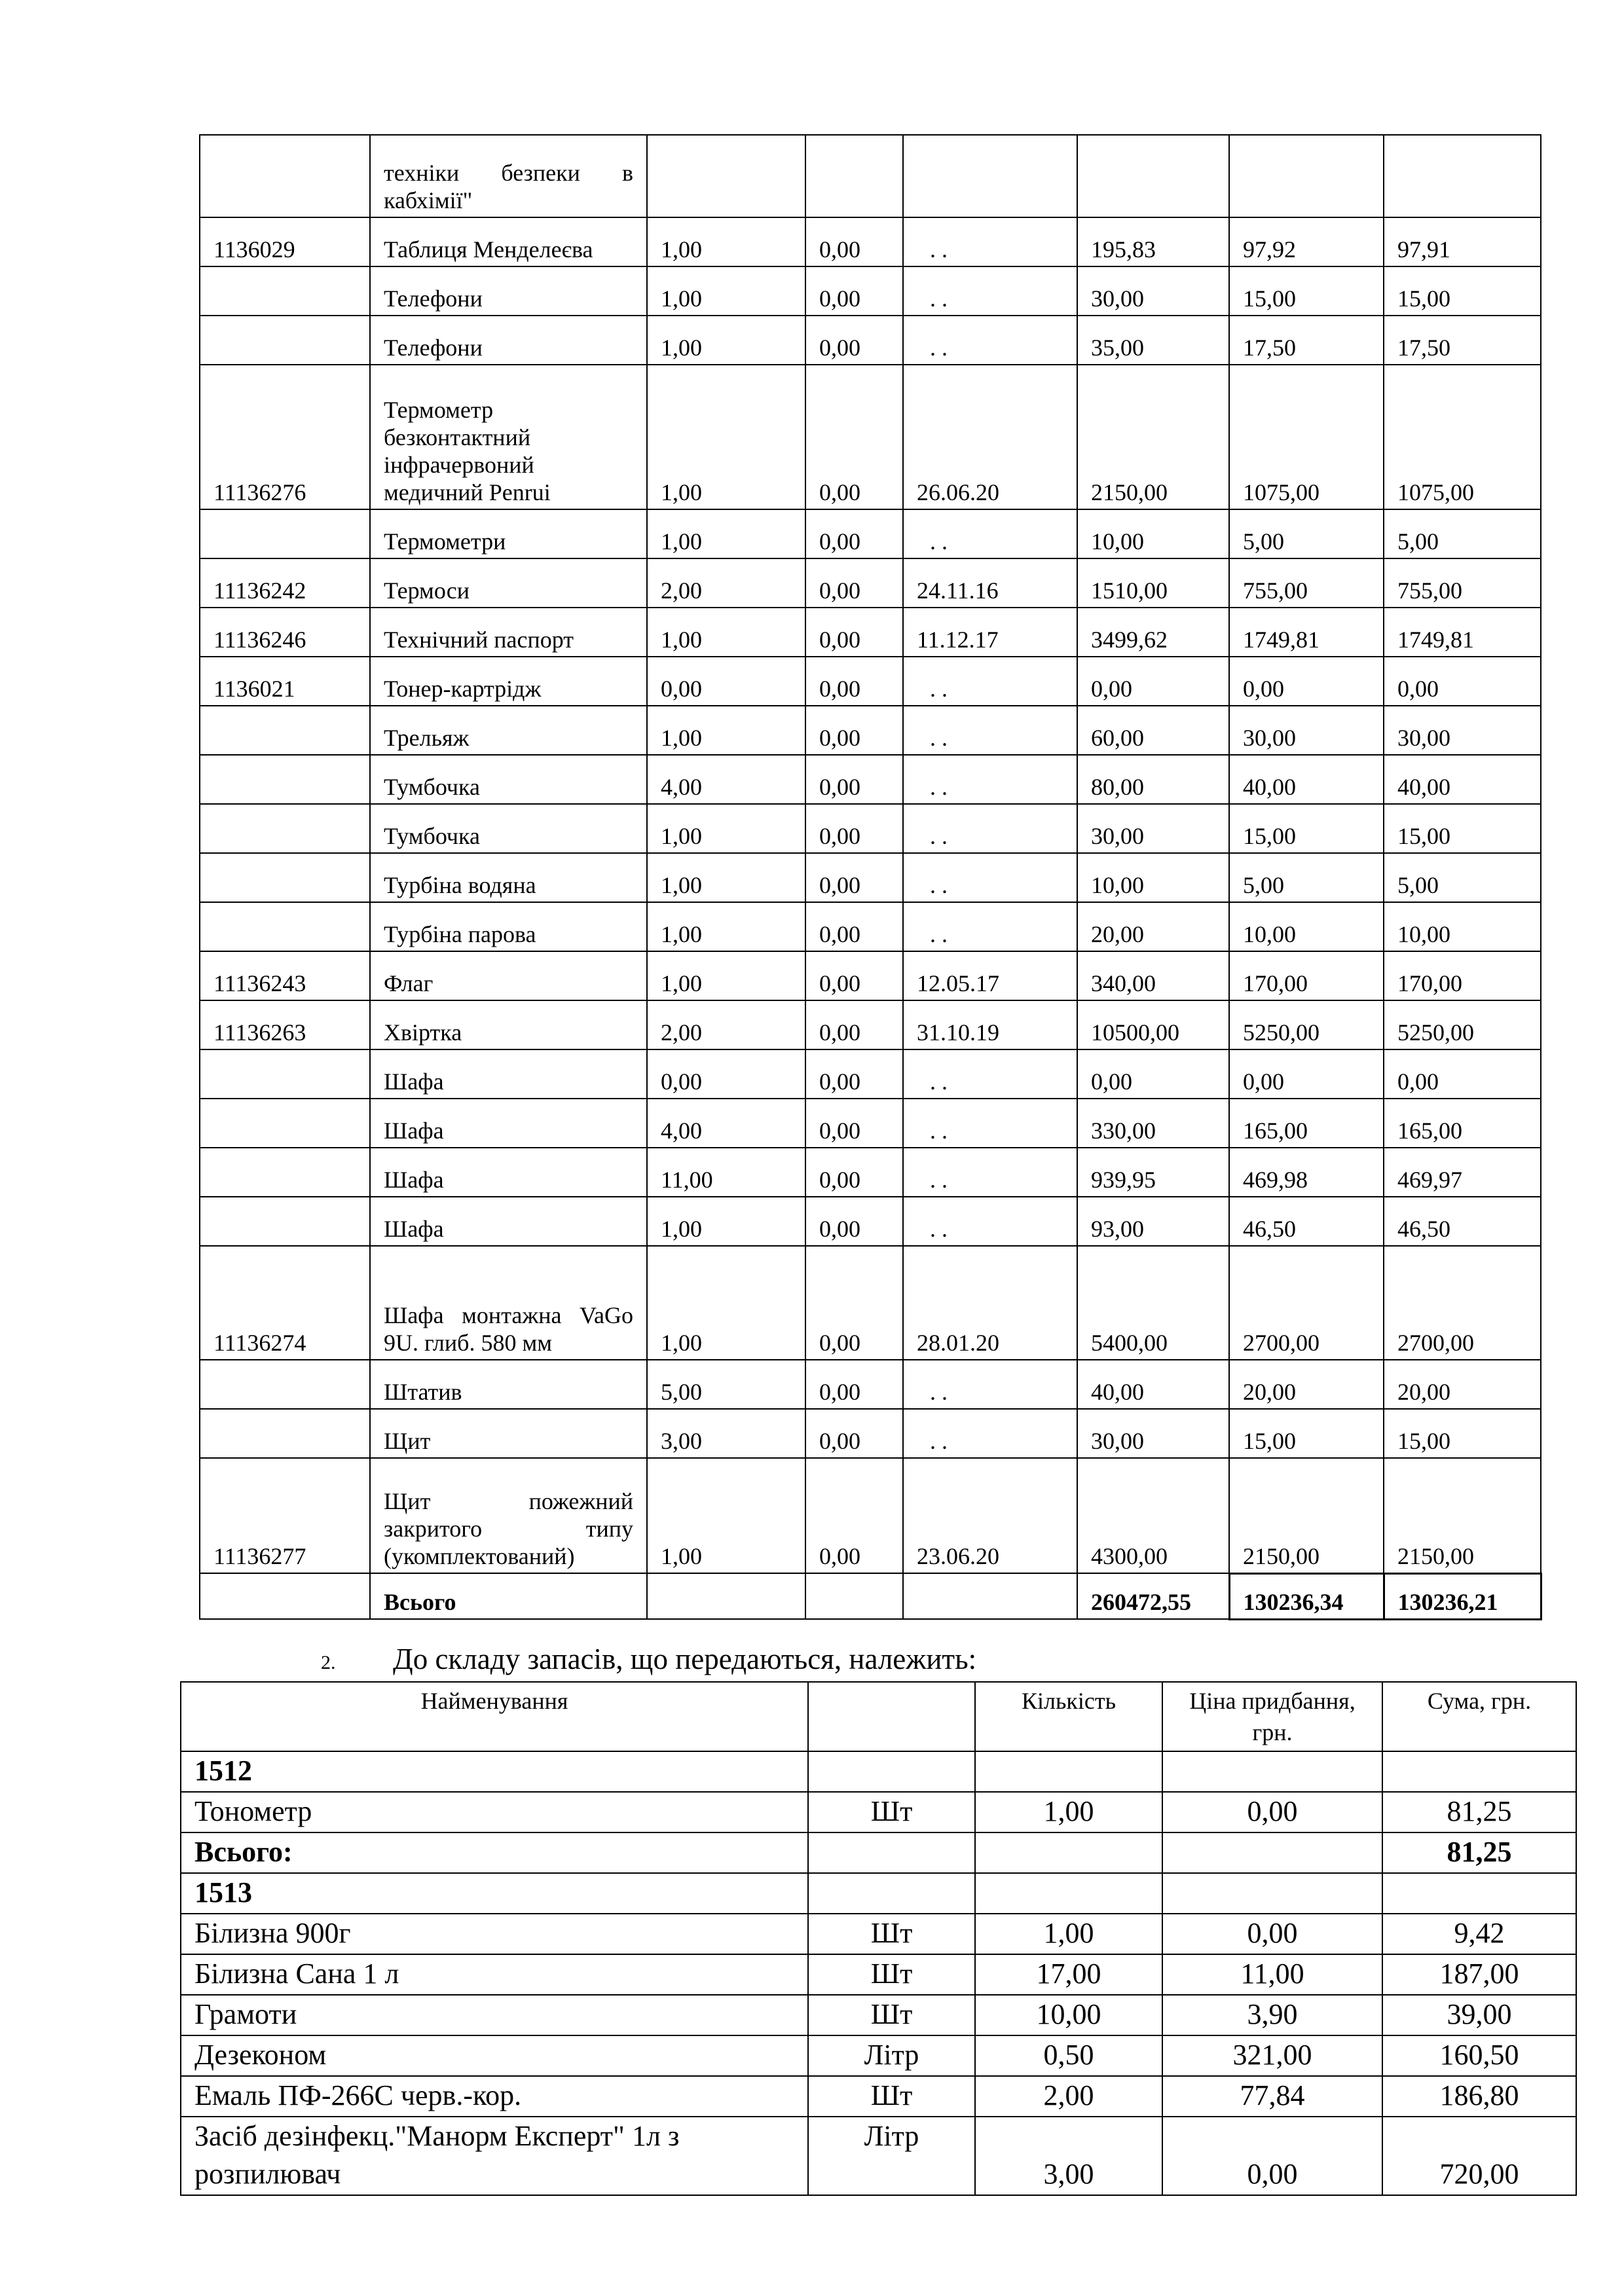 This screenshot has height=2296, width=1624. Describe the element at coordinates (1462, 779) in the screenshot. I see `half-value-2: 40,00` at that location.